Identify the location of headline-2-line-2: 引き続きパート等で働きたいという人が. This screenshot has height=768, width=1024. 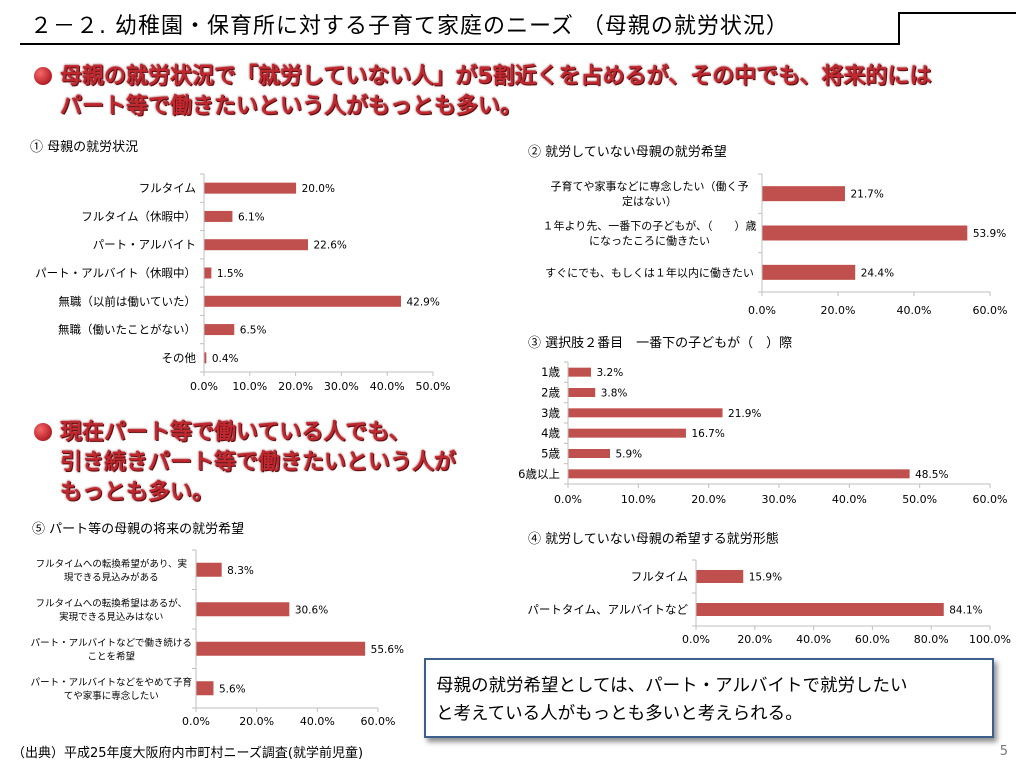
(258, 462).